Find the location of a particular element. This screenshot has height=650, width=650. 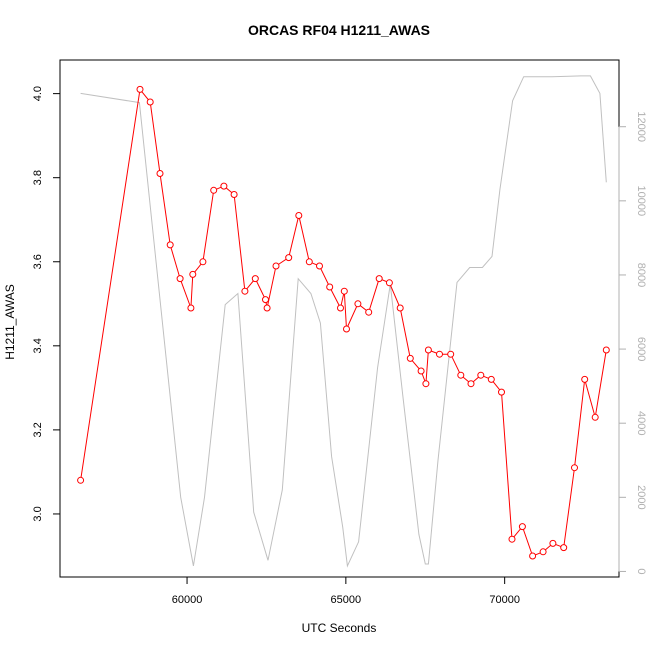

x-tick-label: 65000 is located at coordinates (346, 600).